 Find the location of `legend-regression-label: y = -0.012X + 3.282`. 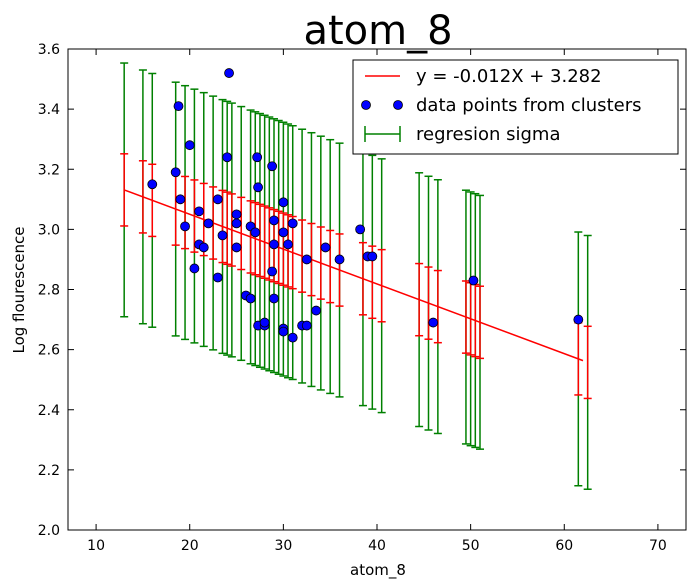

legend-regression-label: y = -0.012X + 3.282 is located at coordinates (509, 76).